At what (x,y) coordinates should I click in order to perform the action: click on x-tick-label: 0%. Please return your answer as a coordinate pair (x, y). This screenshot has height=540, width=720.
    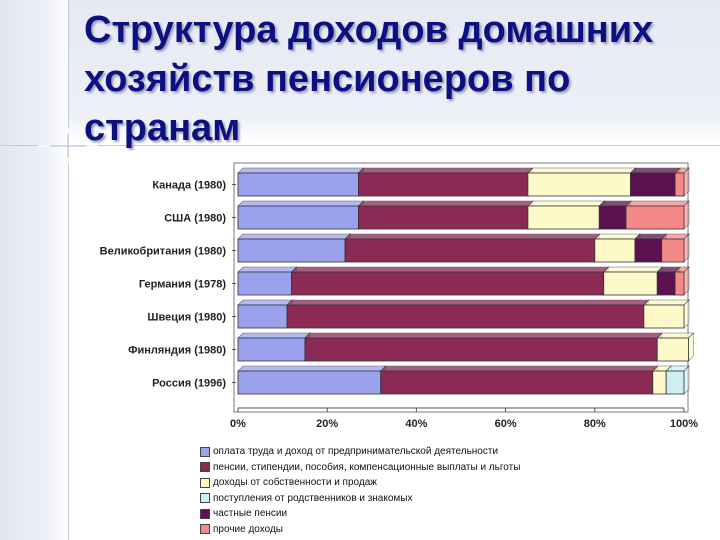
    Looking at the image, I should click on (238, 424).